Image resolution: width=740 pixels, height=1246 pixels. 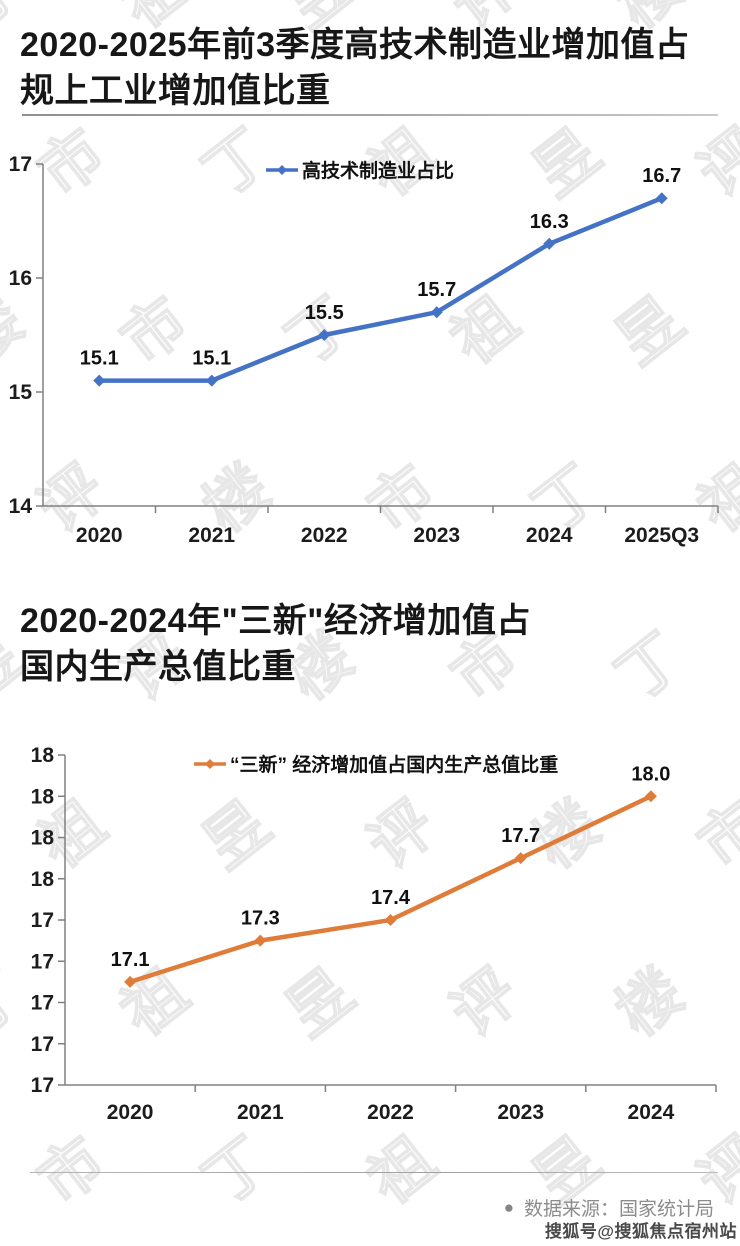 I want to click on series-line, so click(x=380, y=289).